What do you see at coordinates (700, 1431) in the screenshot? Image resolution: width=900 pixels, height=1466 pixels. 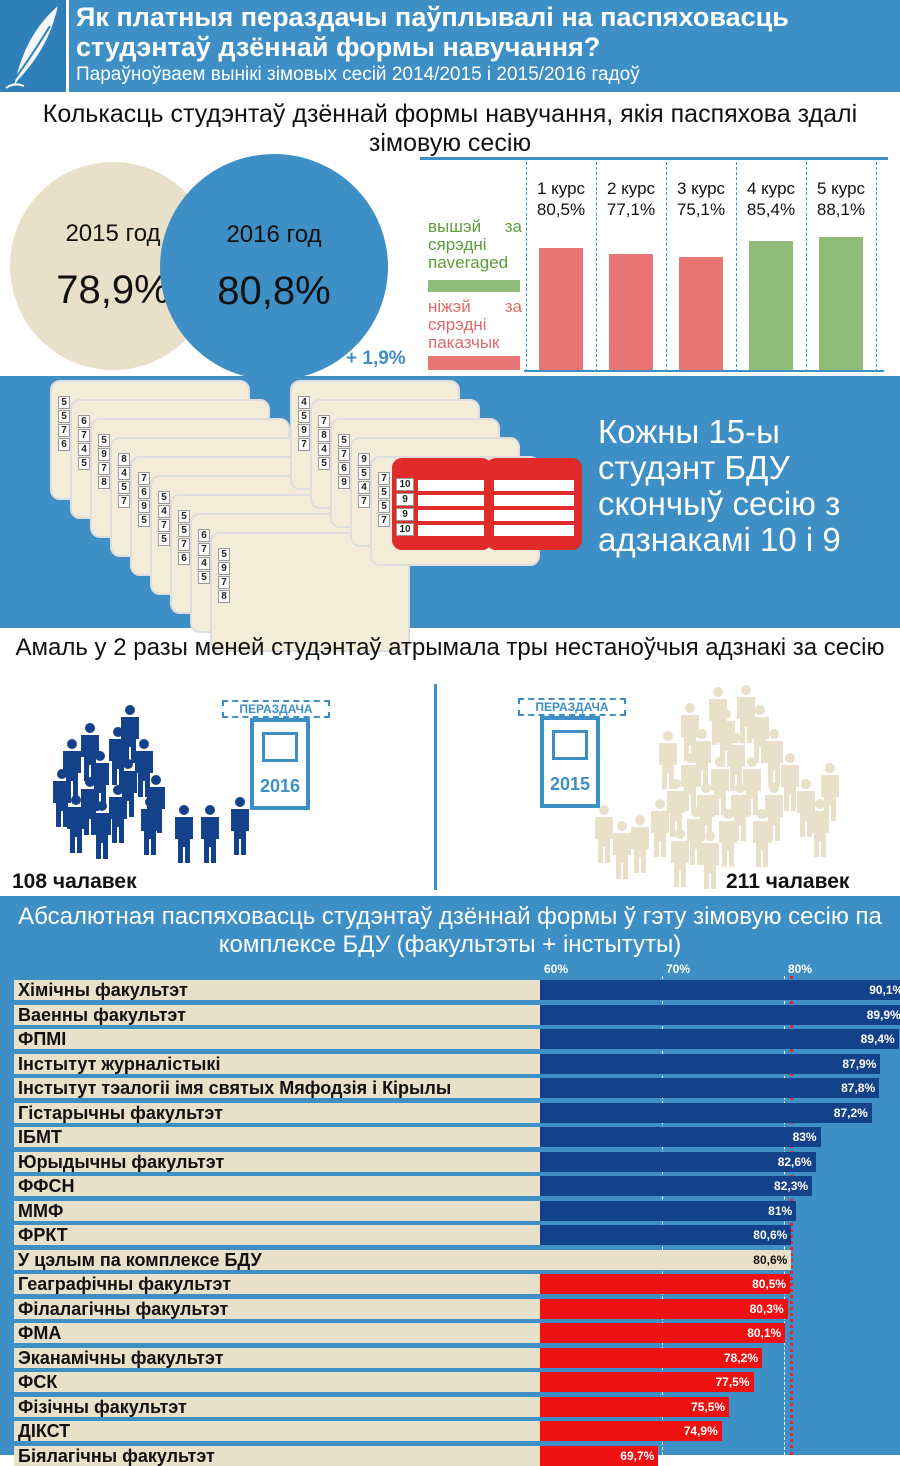 I see `faculty-value: 74,9%` at bounding box center [700, 1431].